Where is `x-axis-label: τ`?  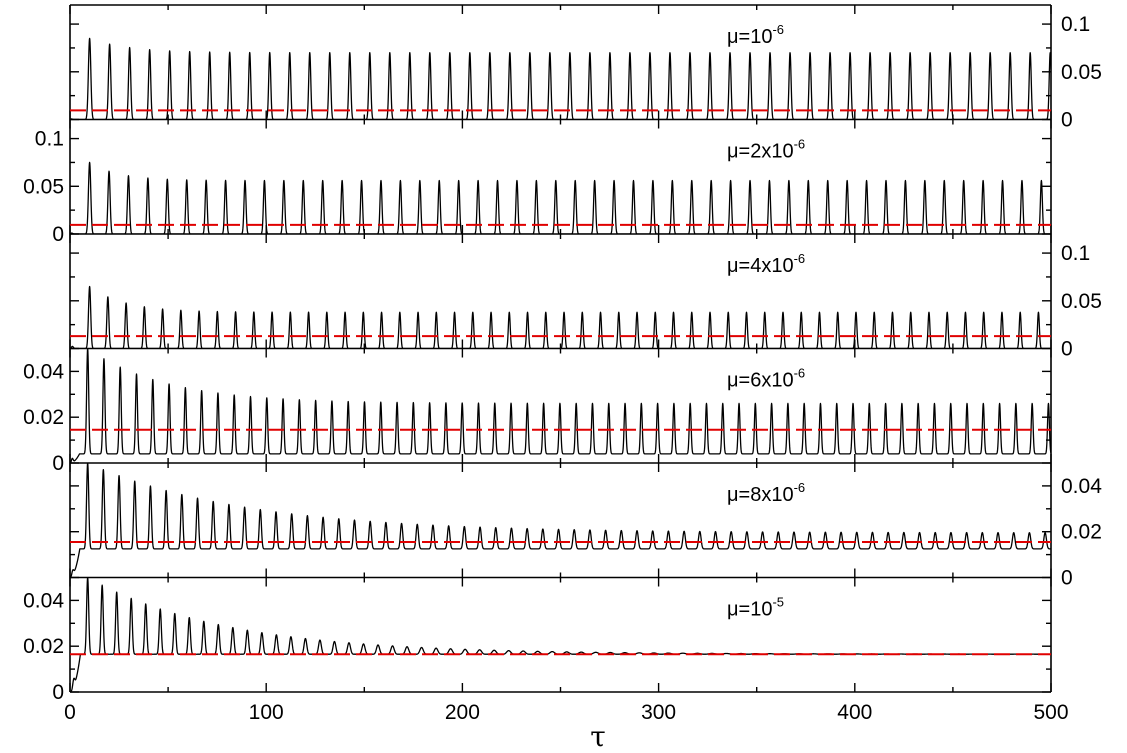 x-axis-label: τ is located at coordinates (598, 736).